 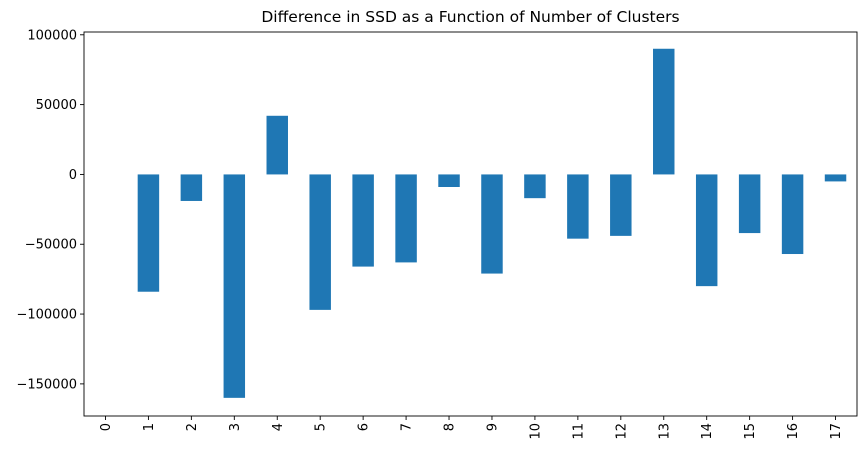 What do you see at coordinates (707, 431) in the screenshot?
I see `x-tick-label: 14` at bounding box center [707, 431].